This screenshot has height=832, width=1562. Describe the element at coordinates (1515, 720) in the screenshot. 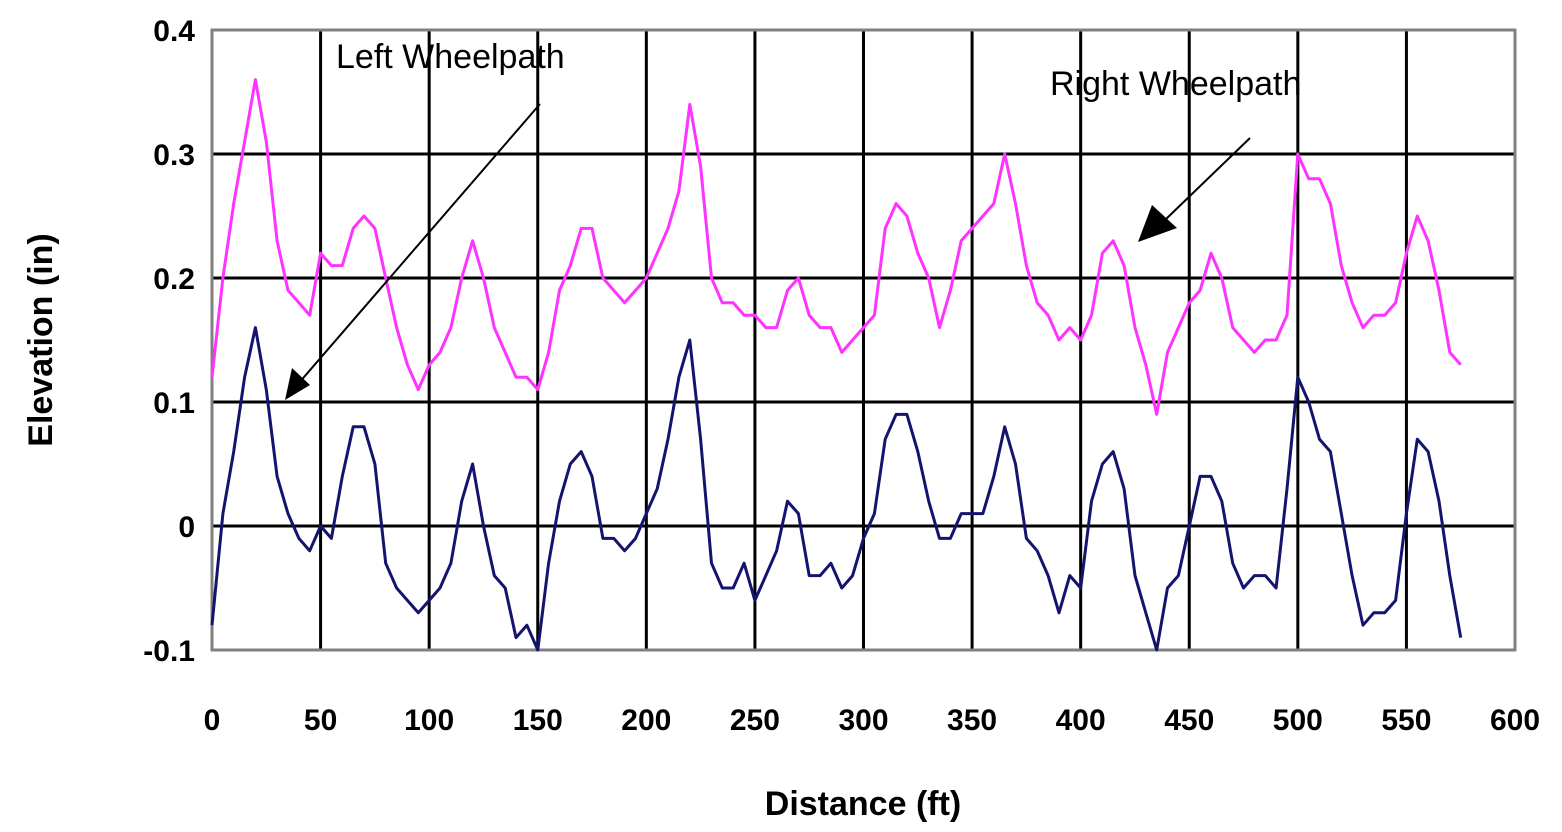

I see `x-tick-label: 600` at that location.